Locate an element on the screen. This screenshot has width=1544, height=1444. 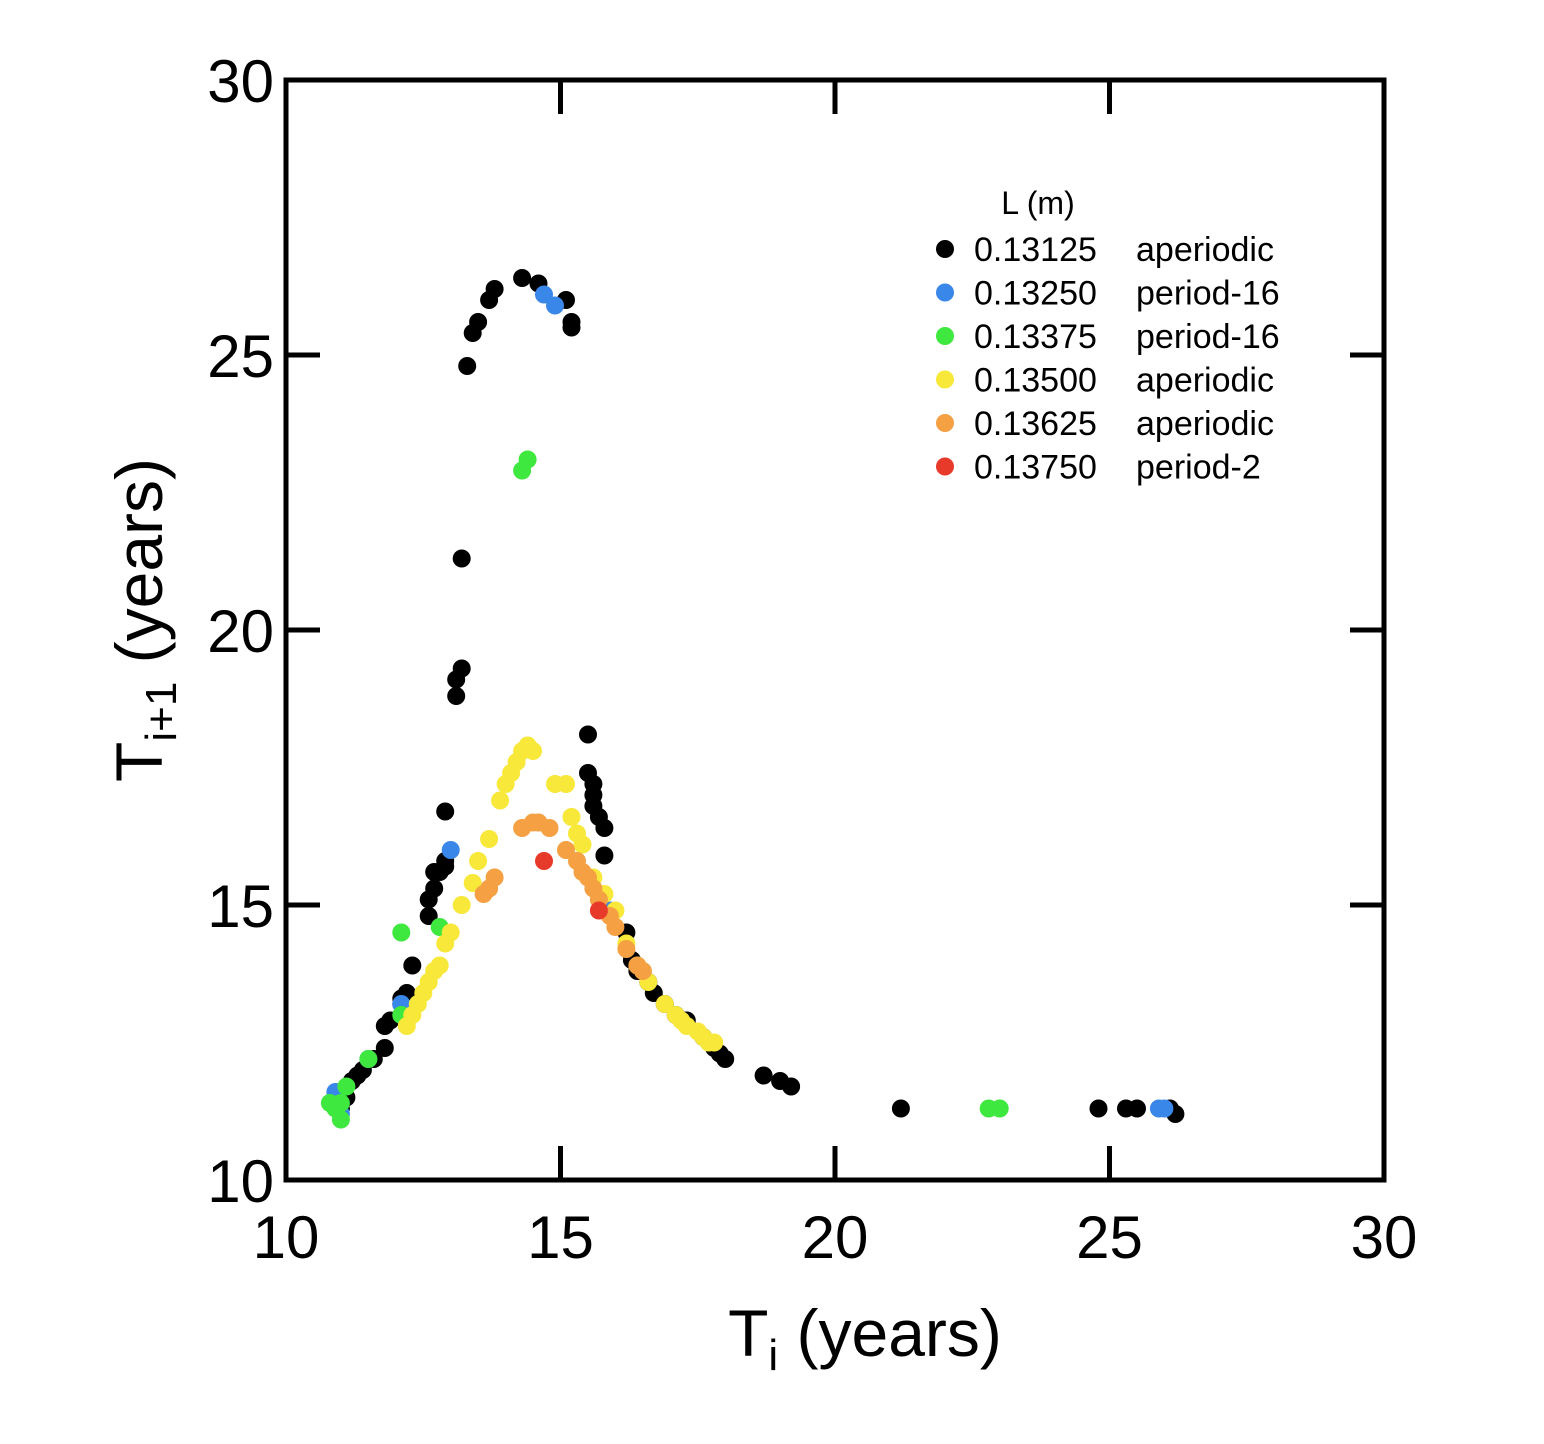
y-axis-label-main: T is located at coordinates (139, 762).